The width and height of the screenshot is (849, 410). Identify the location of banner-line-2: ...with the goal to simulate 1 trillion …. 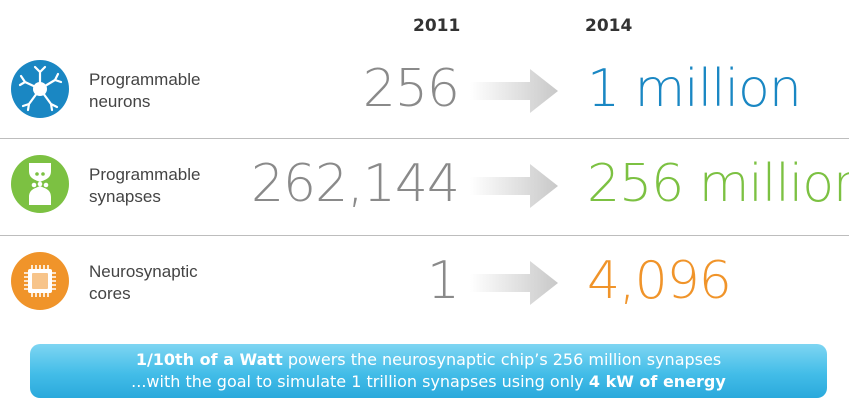
(428, 382).